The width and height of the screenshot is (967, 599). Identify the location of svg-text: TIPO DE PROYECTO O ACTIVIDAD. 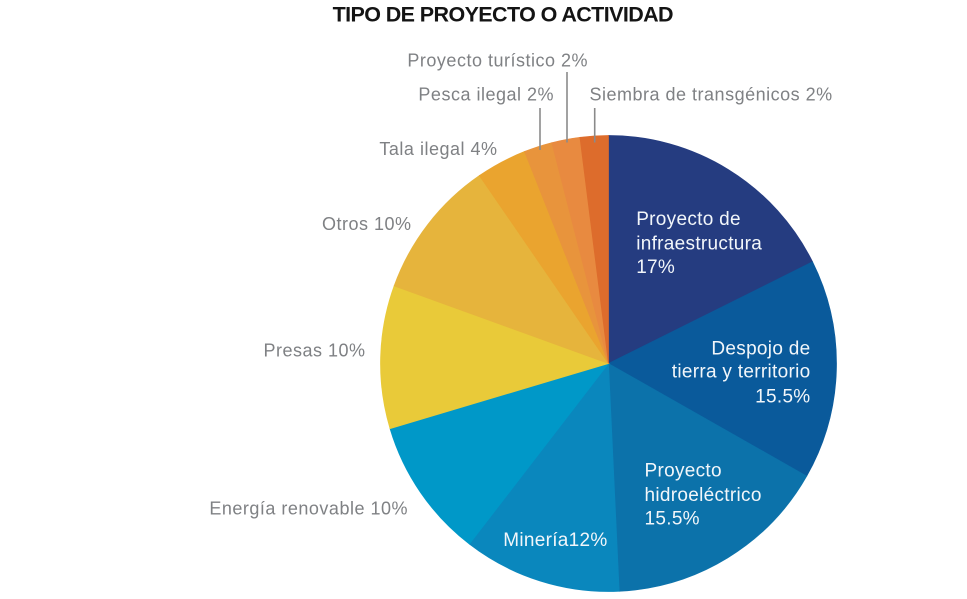
(503, 15).